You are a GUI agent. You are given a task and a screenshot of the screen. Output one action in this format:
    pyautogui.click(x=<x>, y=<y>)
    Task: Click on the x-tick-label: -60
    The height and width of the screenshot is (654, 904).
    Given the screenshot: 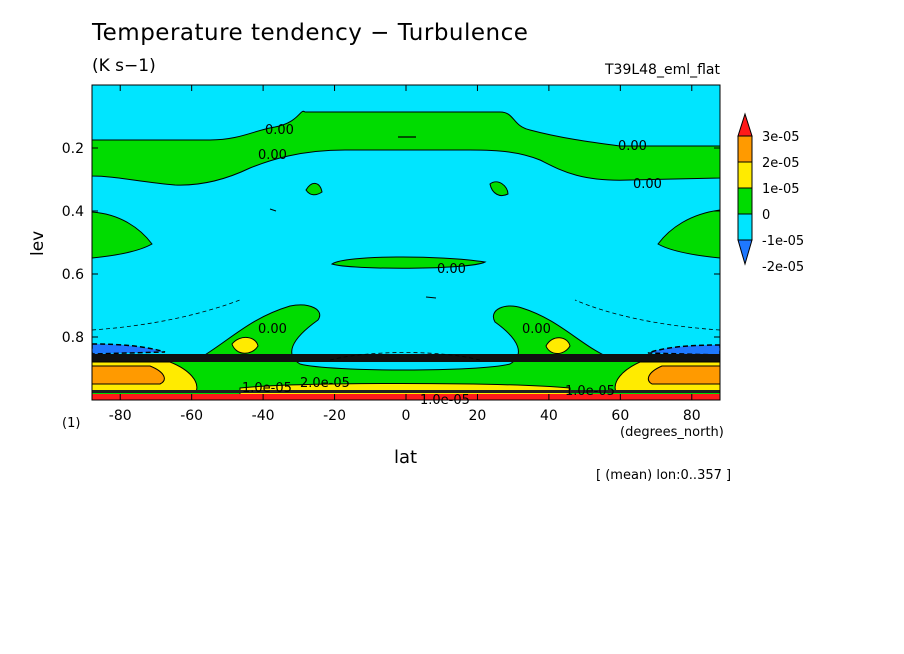 What is the action you would take?
    pyautogui.click(x=191, y=416)
    